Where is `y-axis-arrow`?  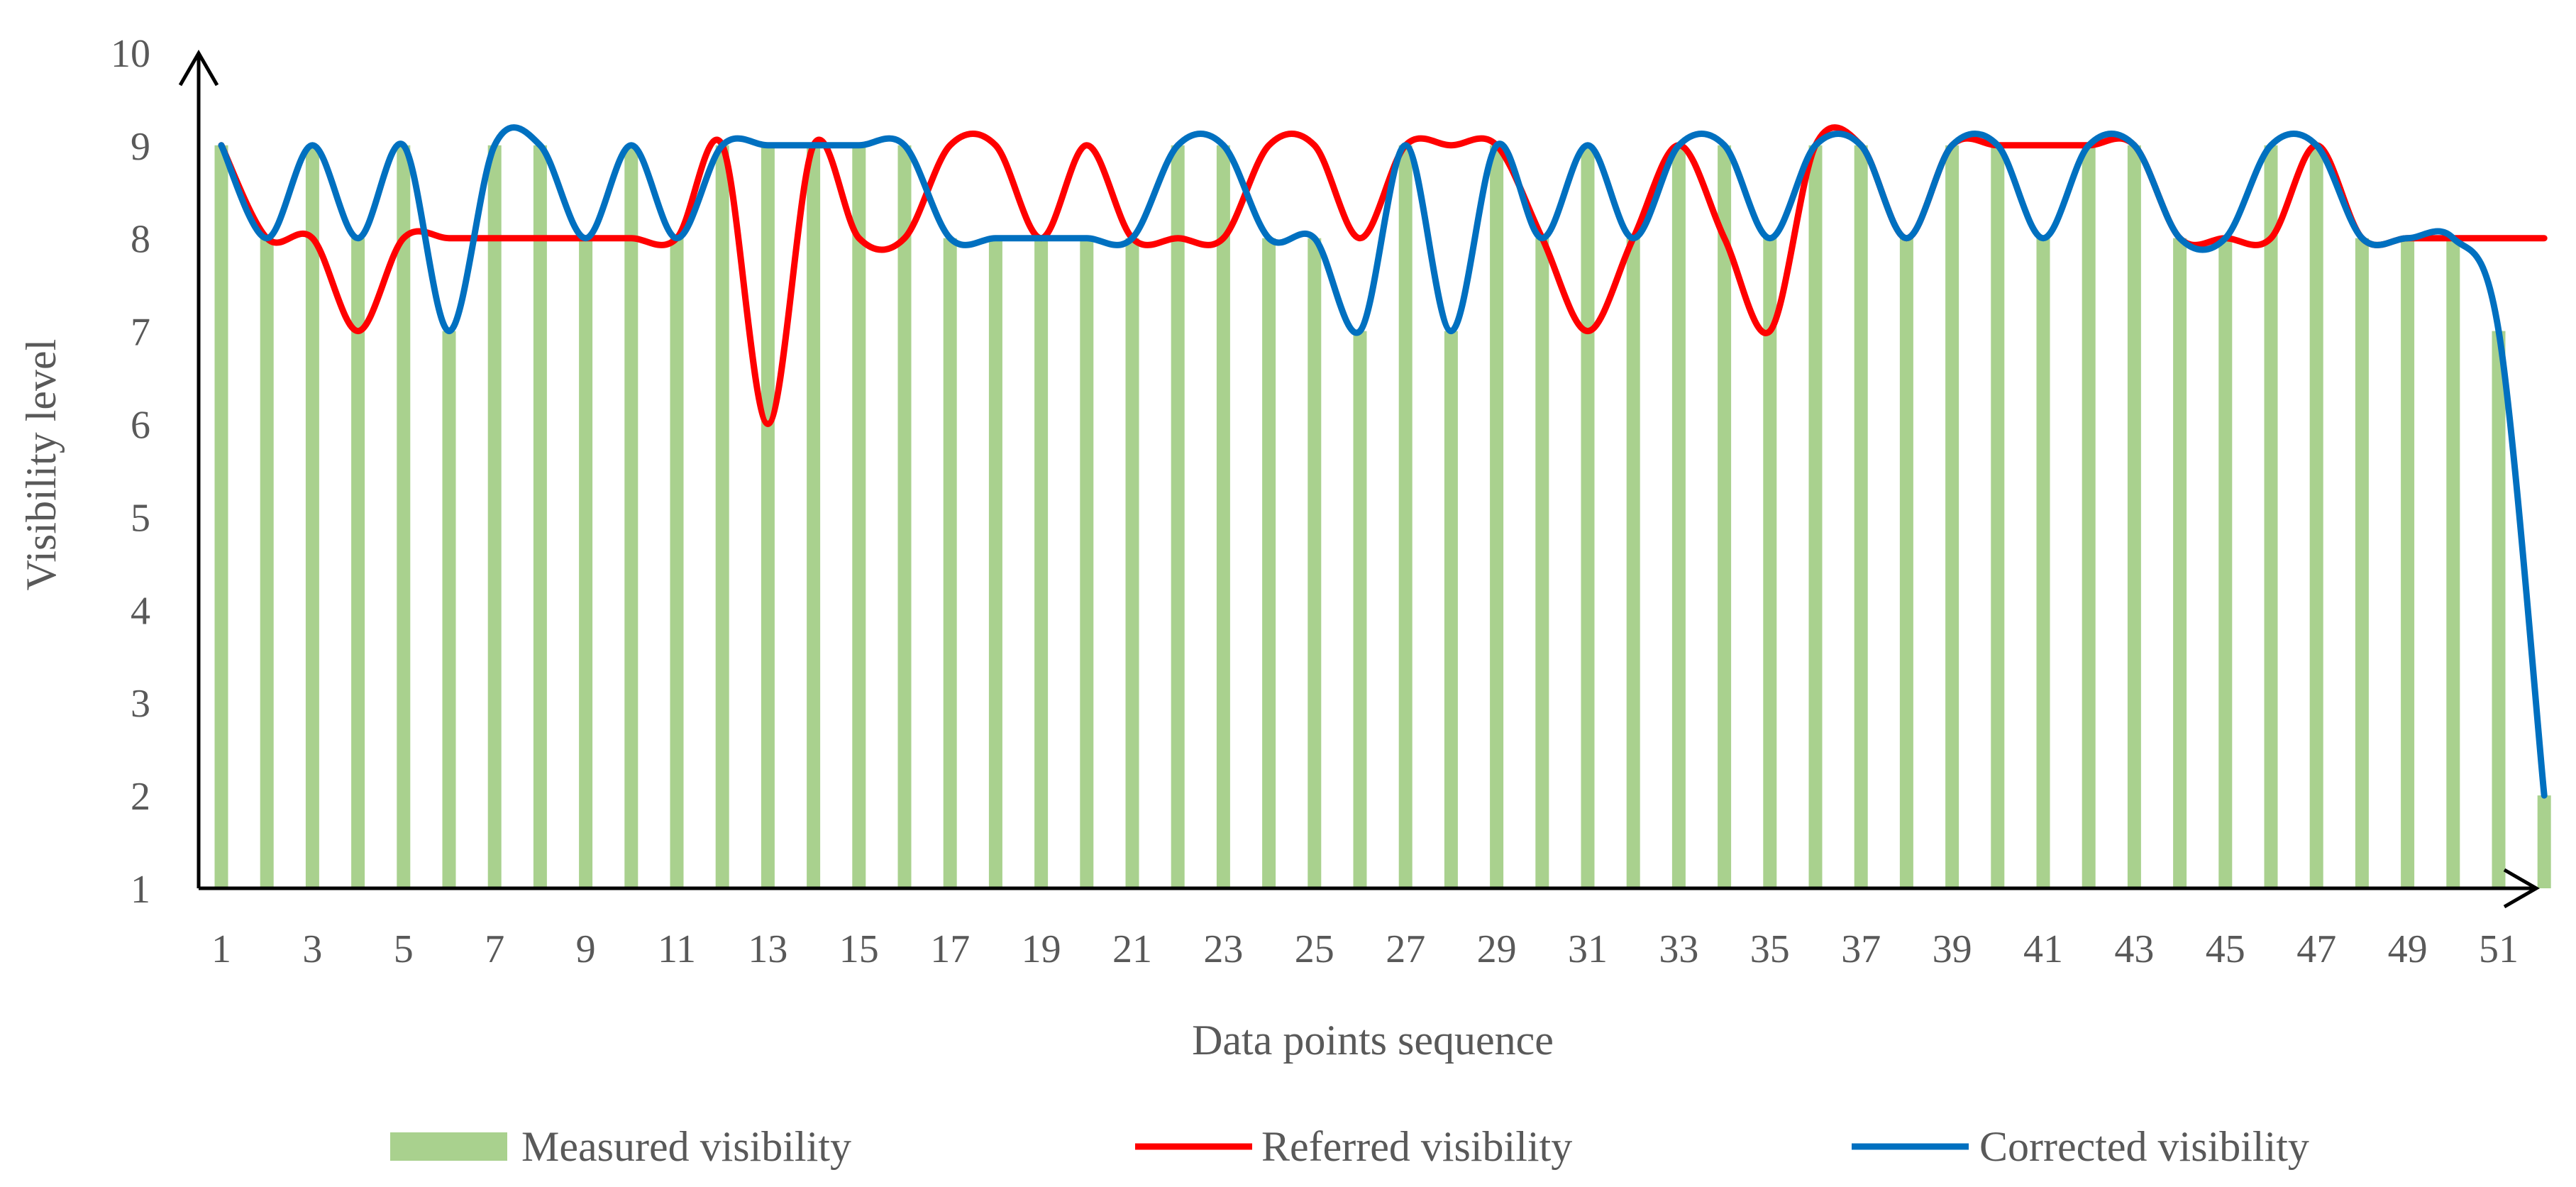 y-axis-arrow is located at coordinates (198, 68).